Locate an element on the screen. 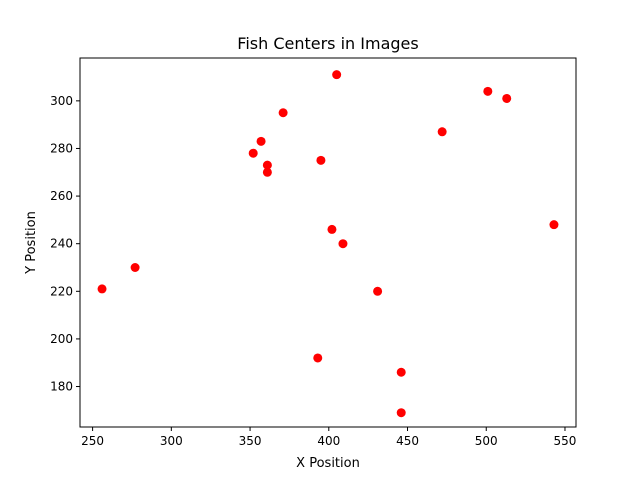 The image size is (640, 480). y-tick-label: 220 is located at coordinates (61, 291).